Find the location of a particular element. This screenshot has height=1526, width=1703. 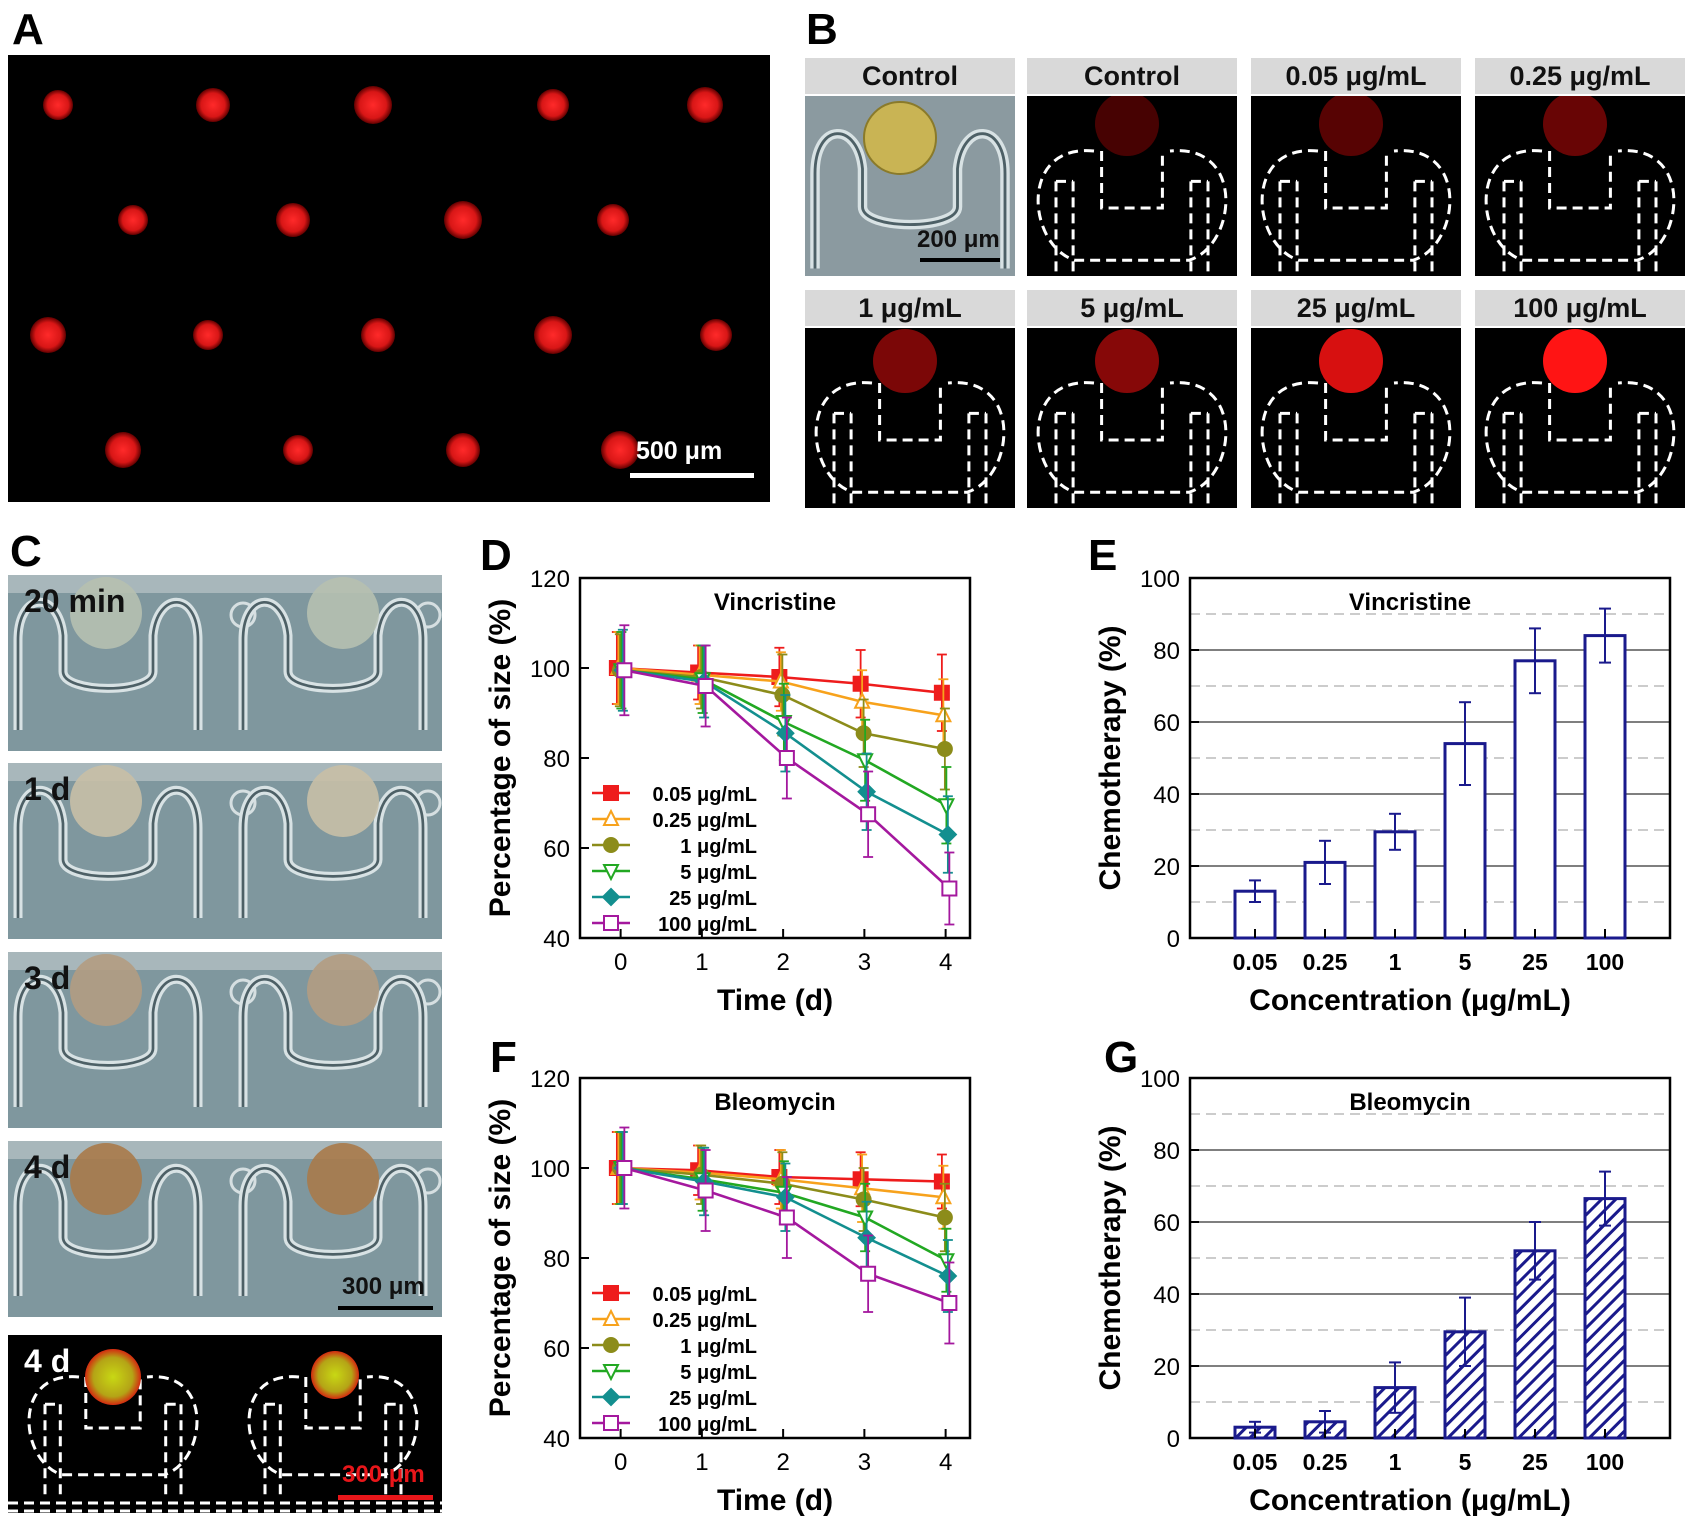

panel-b-caption: 5 μg/mL is located at coordinates (1132, 308).